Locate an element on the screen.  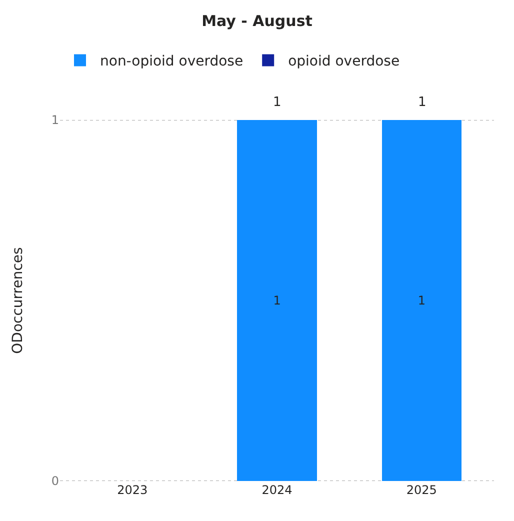
legend-label: opioid overdose is located at coordinates (344, 62).